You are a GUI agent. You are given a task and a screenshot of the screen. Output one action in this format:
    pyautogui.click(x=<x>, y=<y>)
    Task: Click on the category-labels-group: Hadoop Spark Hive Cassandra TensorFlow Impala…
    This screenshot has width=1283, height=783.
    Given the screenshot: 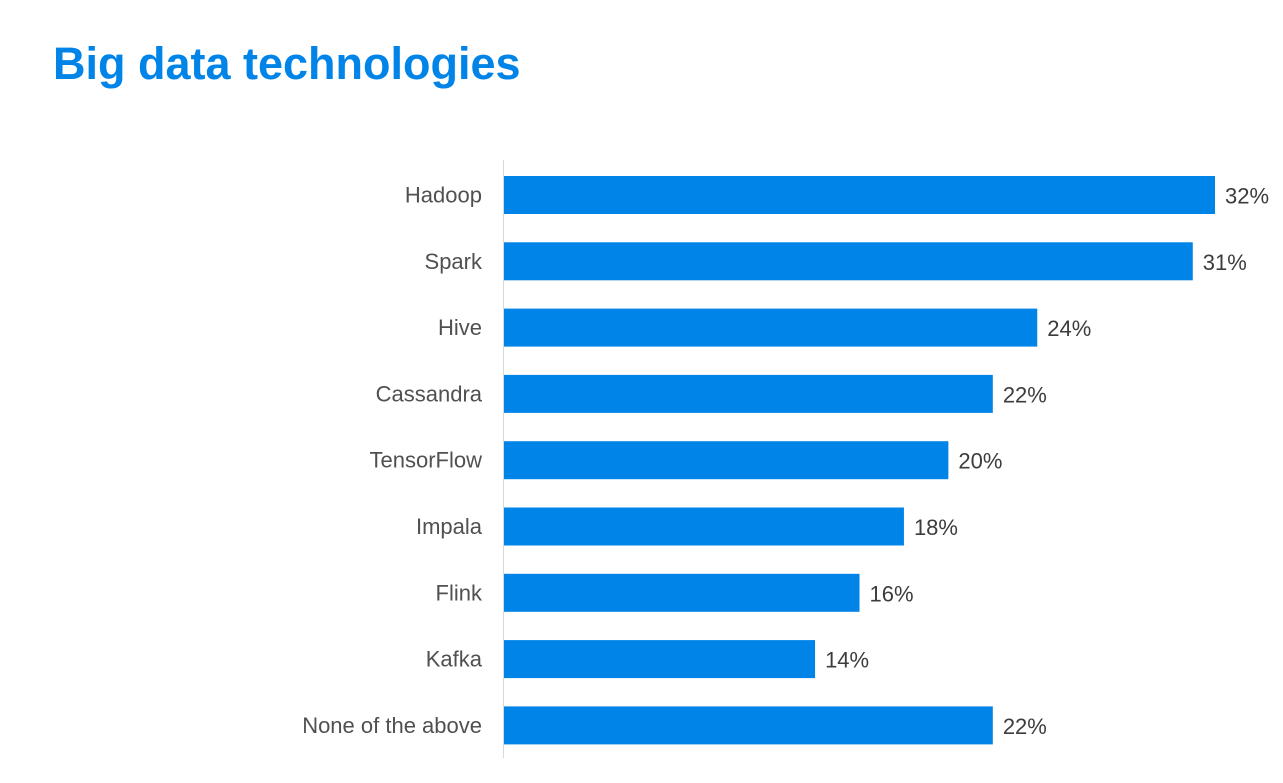 What is the action you would take?
    pyautogui.click(x=392, y=460)
    